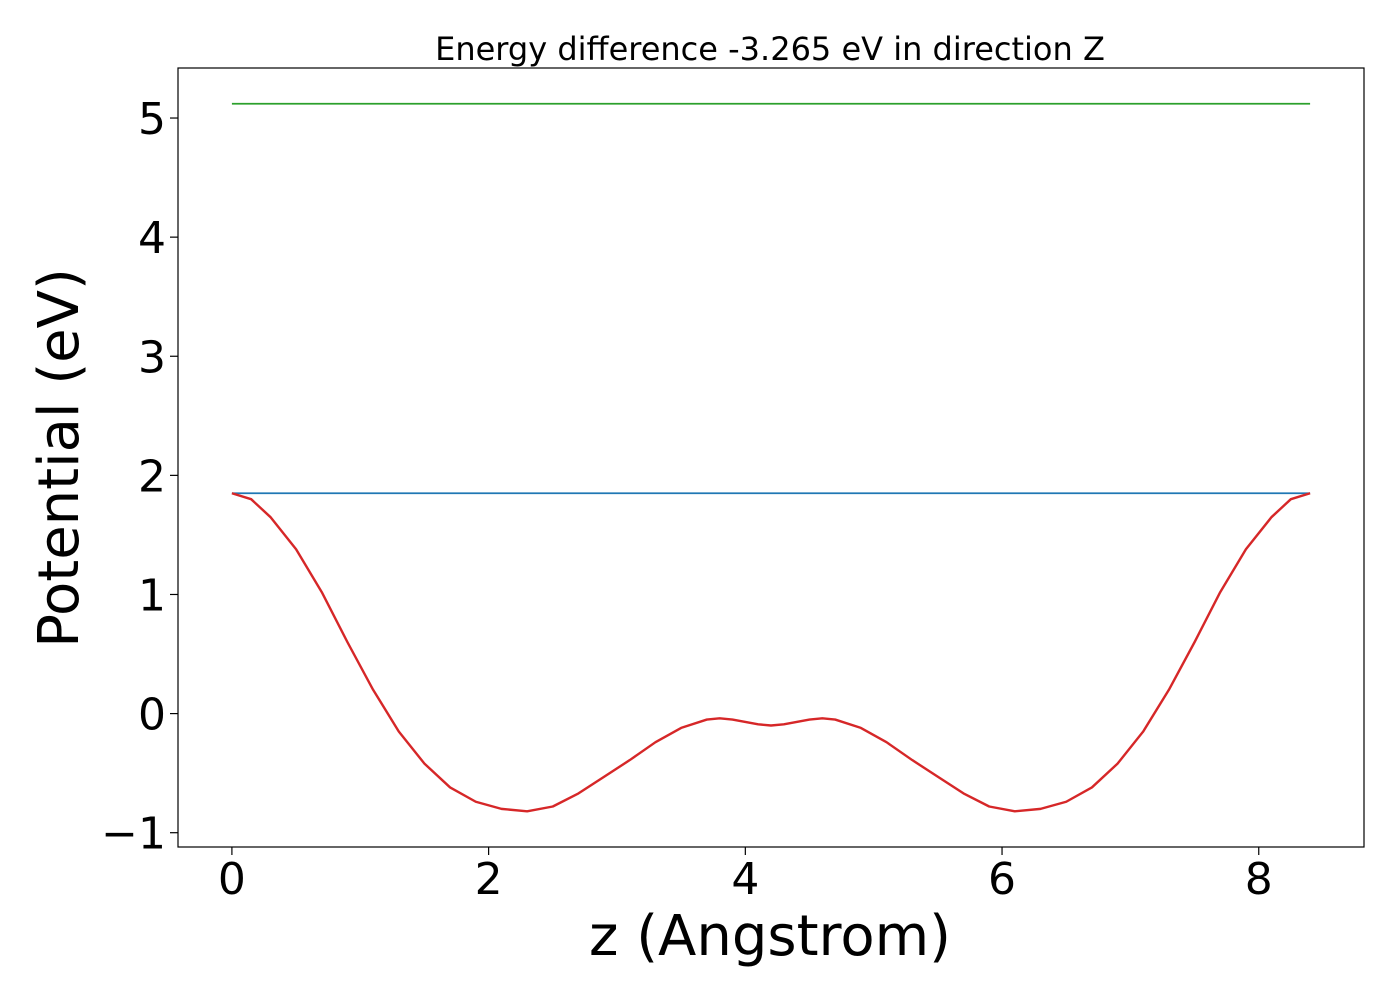 The image size is (1400, 1000). Describe the element at coordinates (770, 936) in the screenshot. I see `x-axis-label: z (Angstrom)` at that location.